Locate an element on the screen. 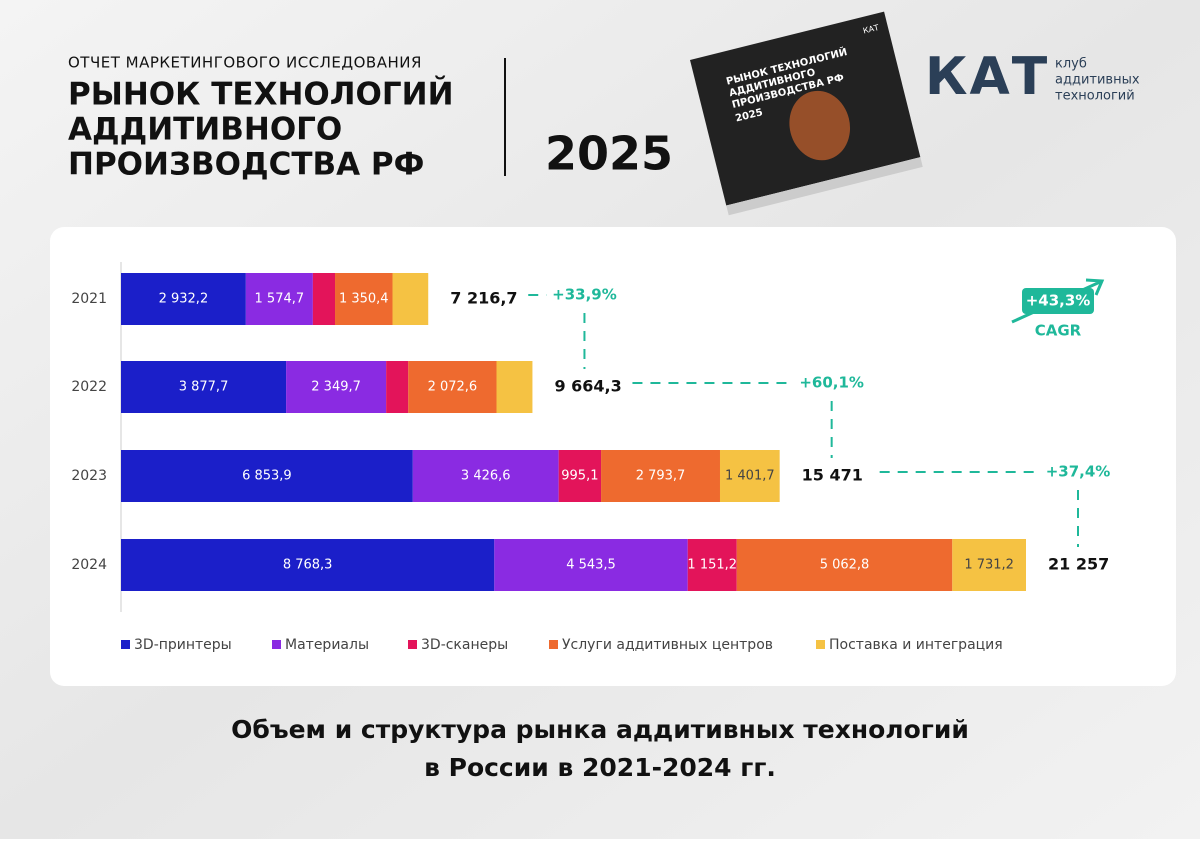  legend-label: 3D-сканеры is located at coordinates (464, 645).